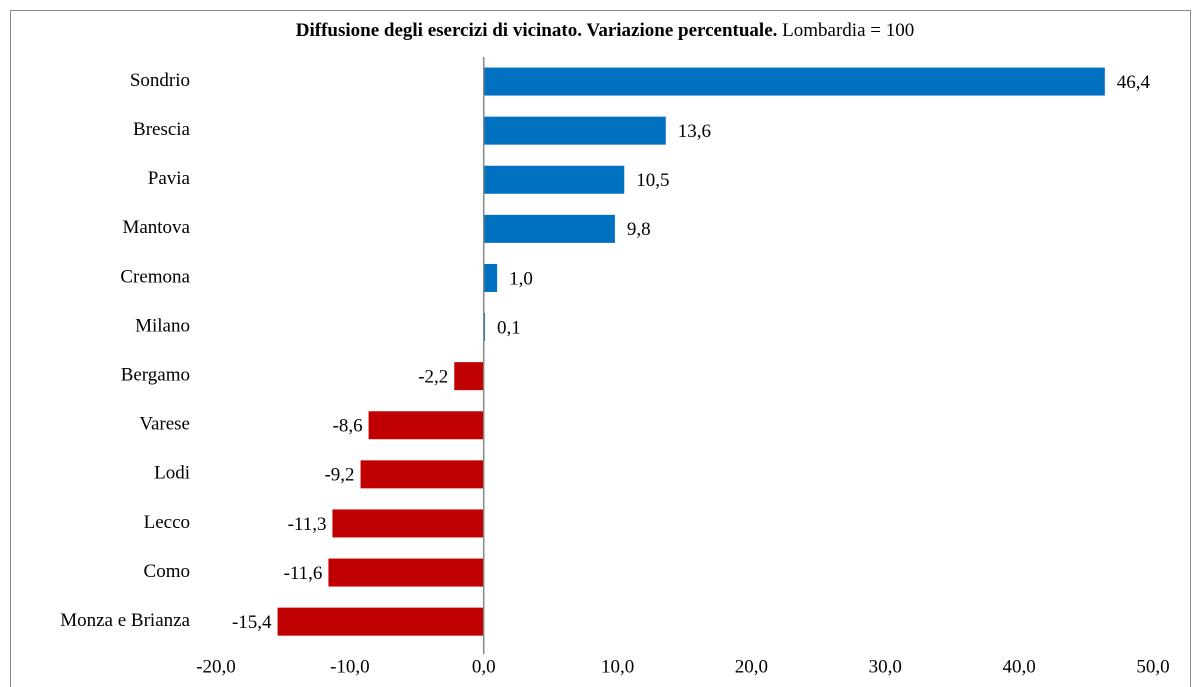  Describe the element at coordinates (751, 666) in the screenshot. I see `x-tick-label: 20,0` at that location.